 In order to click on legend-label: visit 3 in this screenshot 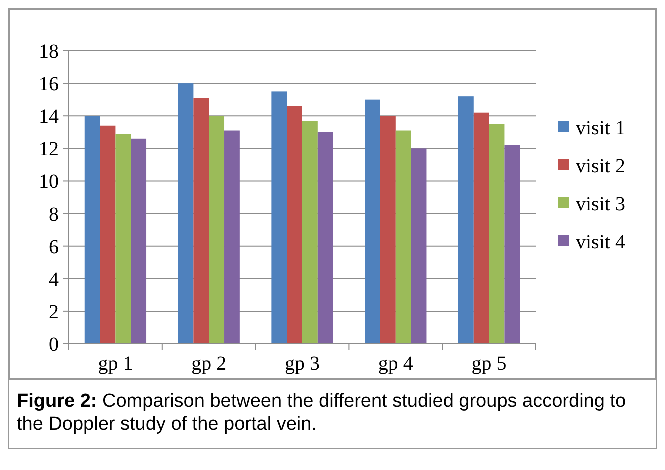, I will do `click(601, 205)`.